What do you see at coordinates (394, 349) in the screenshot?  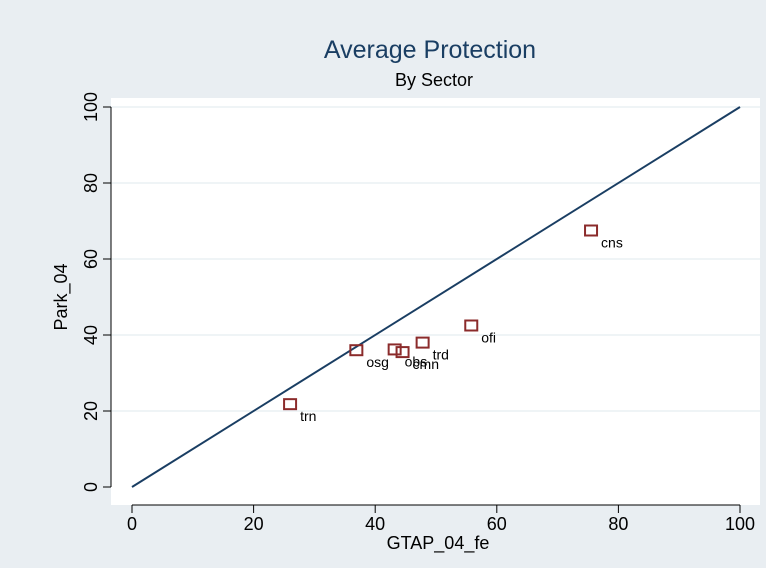 I see `point-marker-obs` at bounding box center [394, 349].